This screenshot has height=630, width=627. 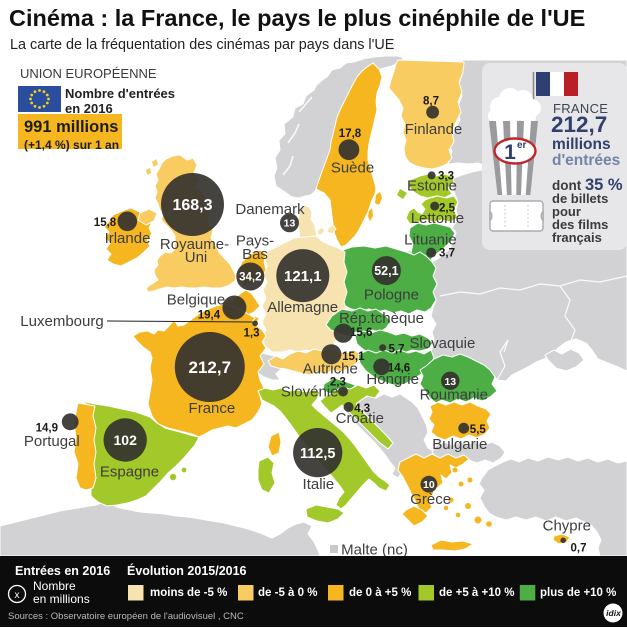 I want to click on svg-text: 4,3, so click(x=362, y=409).